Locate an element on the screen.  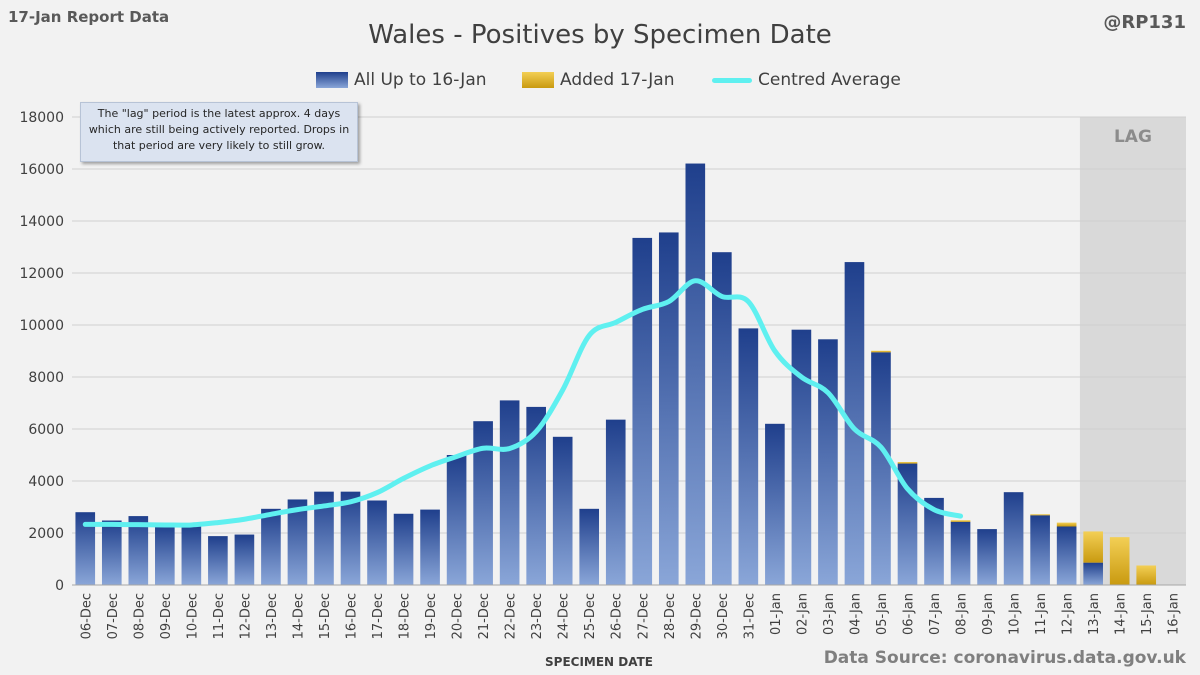
x-tick-label: 11-Jan is located at coordinates (1041, 614).